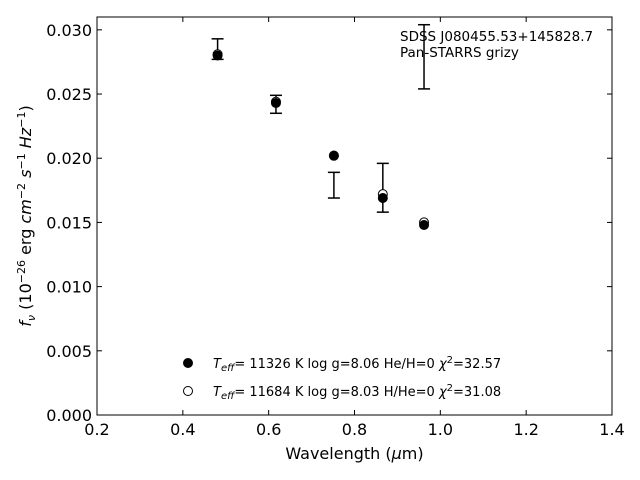  What do you see at coordinates (268, 429) in the screenshot?
I see `x-tick-label: 0.6` at bounding box center [268, 429].